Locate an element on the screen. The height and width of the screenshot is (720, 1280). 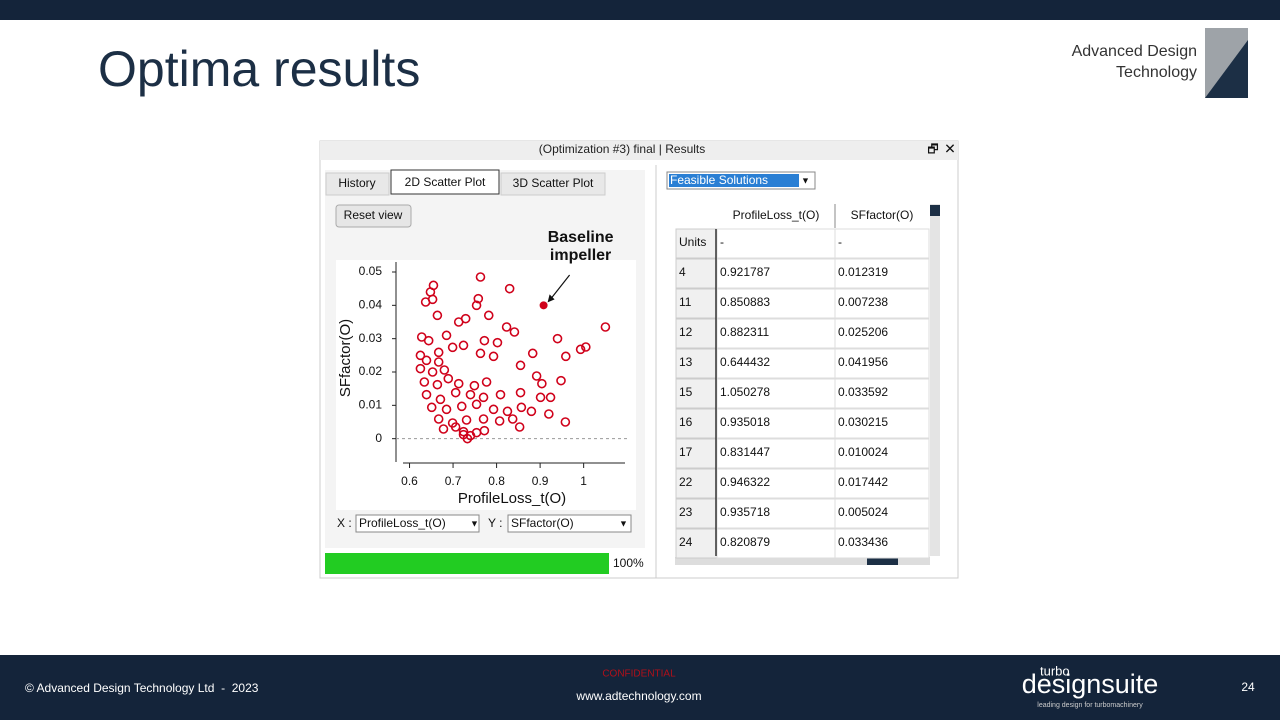
cell-text: 0.882311 is located at coordinates (744, 332).